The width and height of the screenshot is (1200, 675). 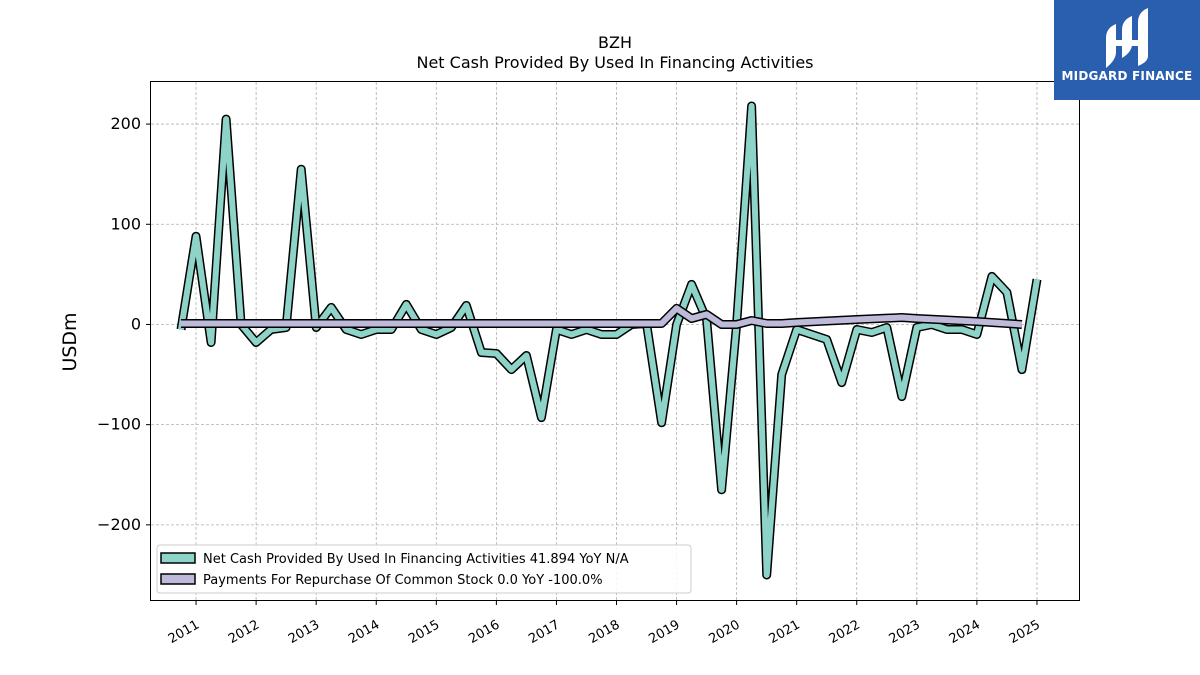 What do you see at coordinates (424, 632) in the screenshot?
I see `x-tick-label: 2015` at bounding box center [424, 632].